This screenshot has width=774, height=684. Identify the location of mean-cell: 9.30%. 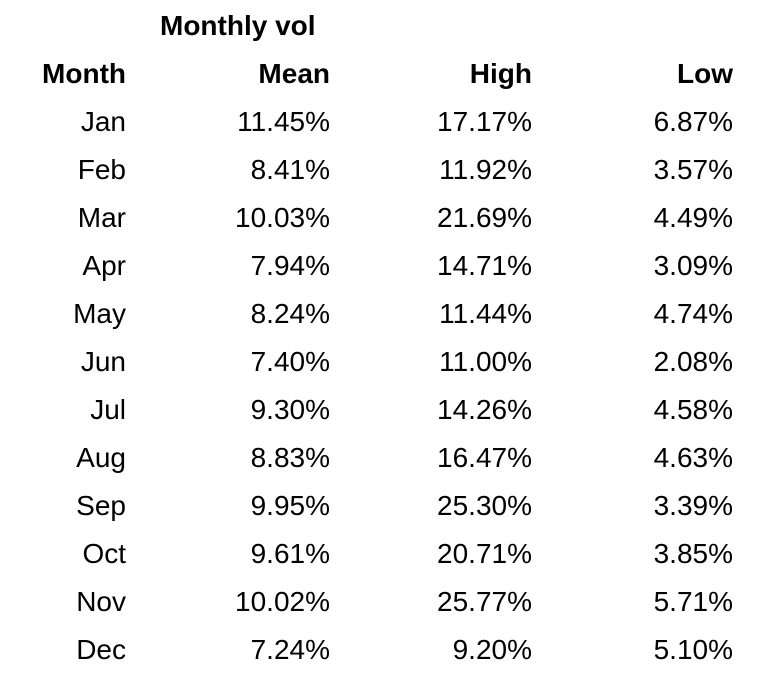
(290, 409).